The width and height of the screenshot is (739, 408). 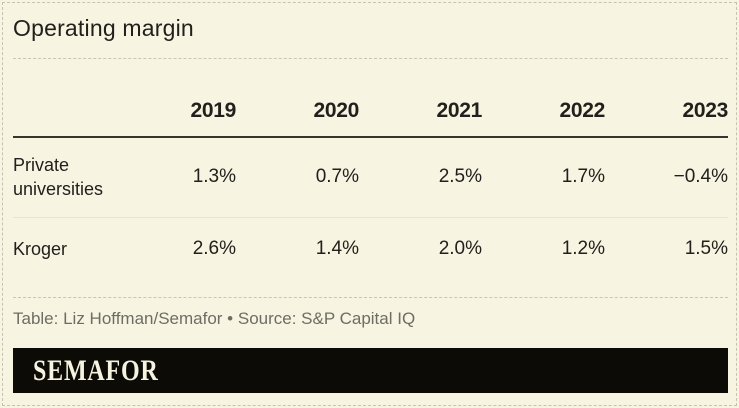 What do you see at coordinates (174, 250) in the screenshot?
I see `cell-value: 2.6%` at bounding box center [174, 250].